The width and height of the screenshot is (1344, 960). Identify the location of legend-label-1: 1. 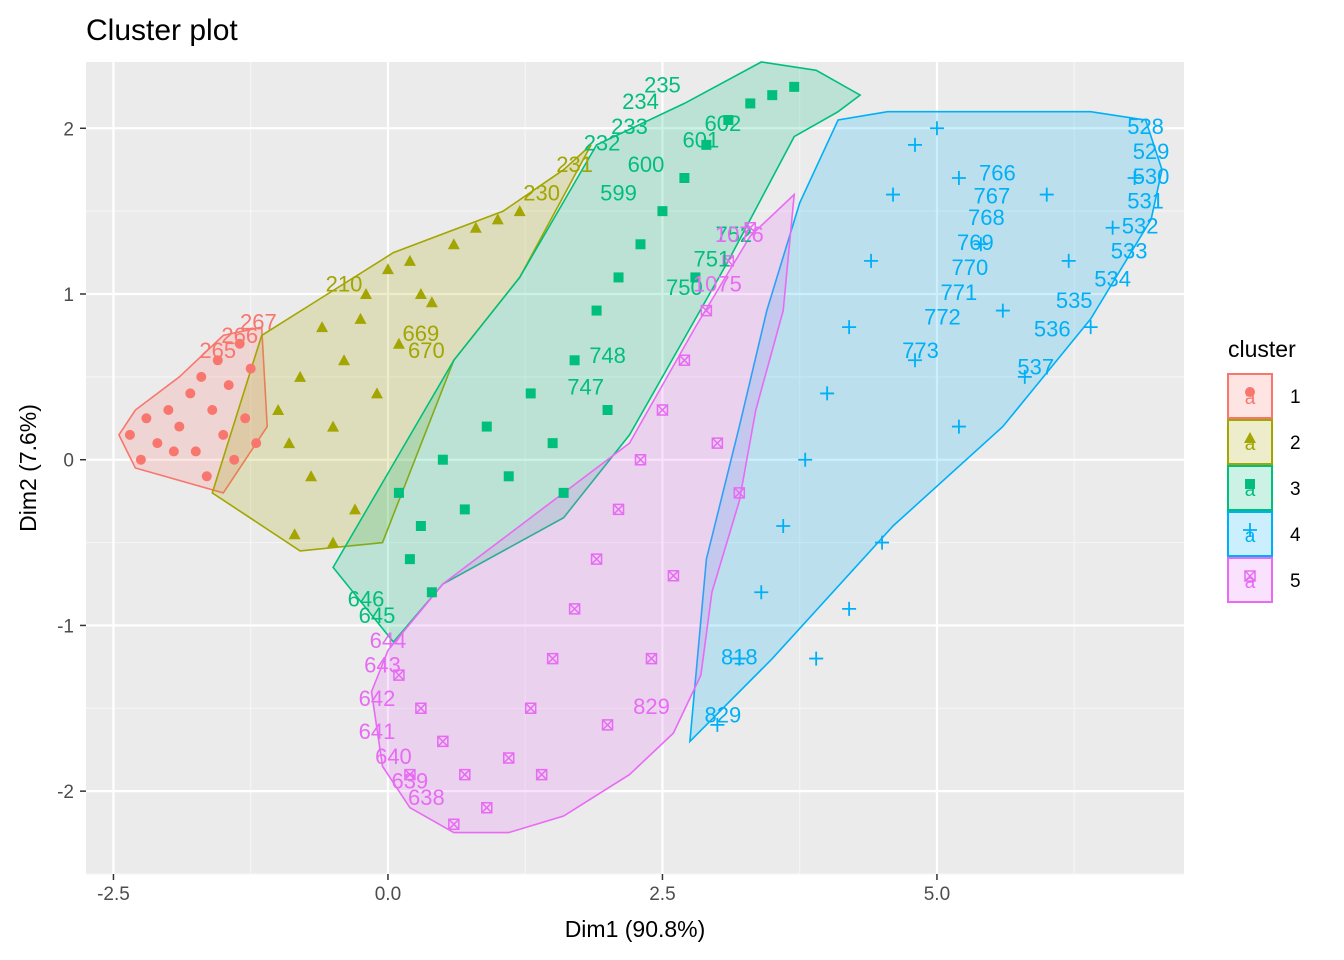
(1295, 397).